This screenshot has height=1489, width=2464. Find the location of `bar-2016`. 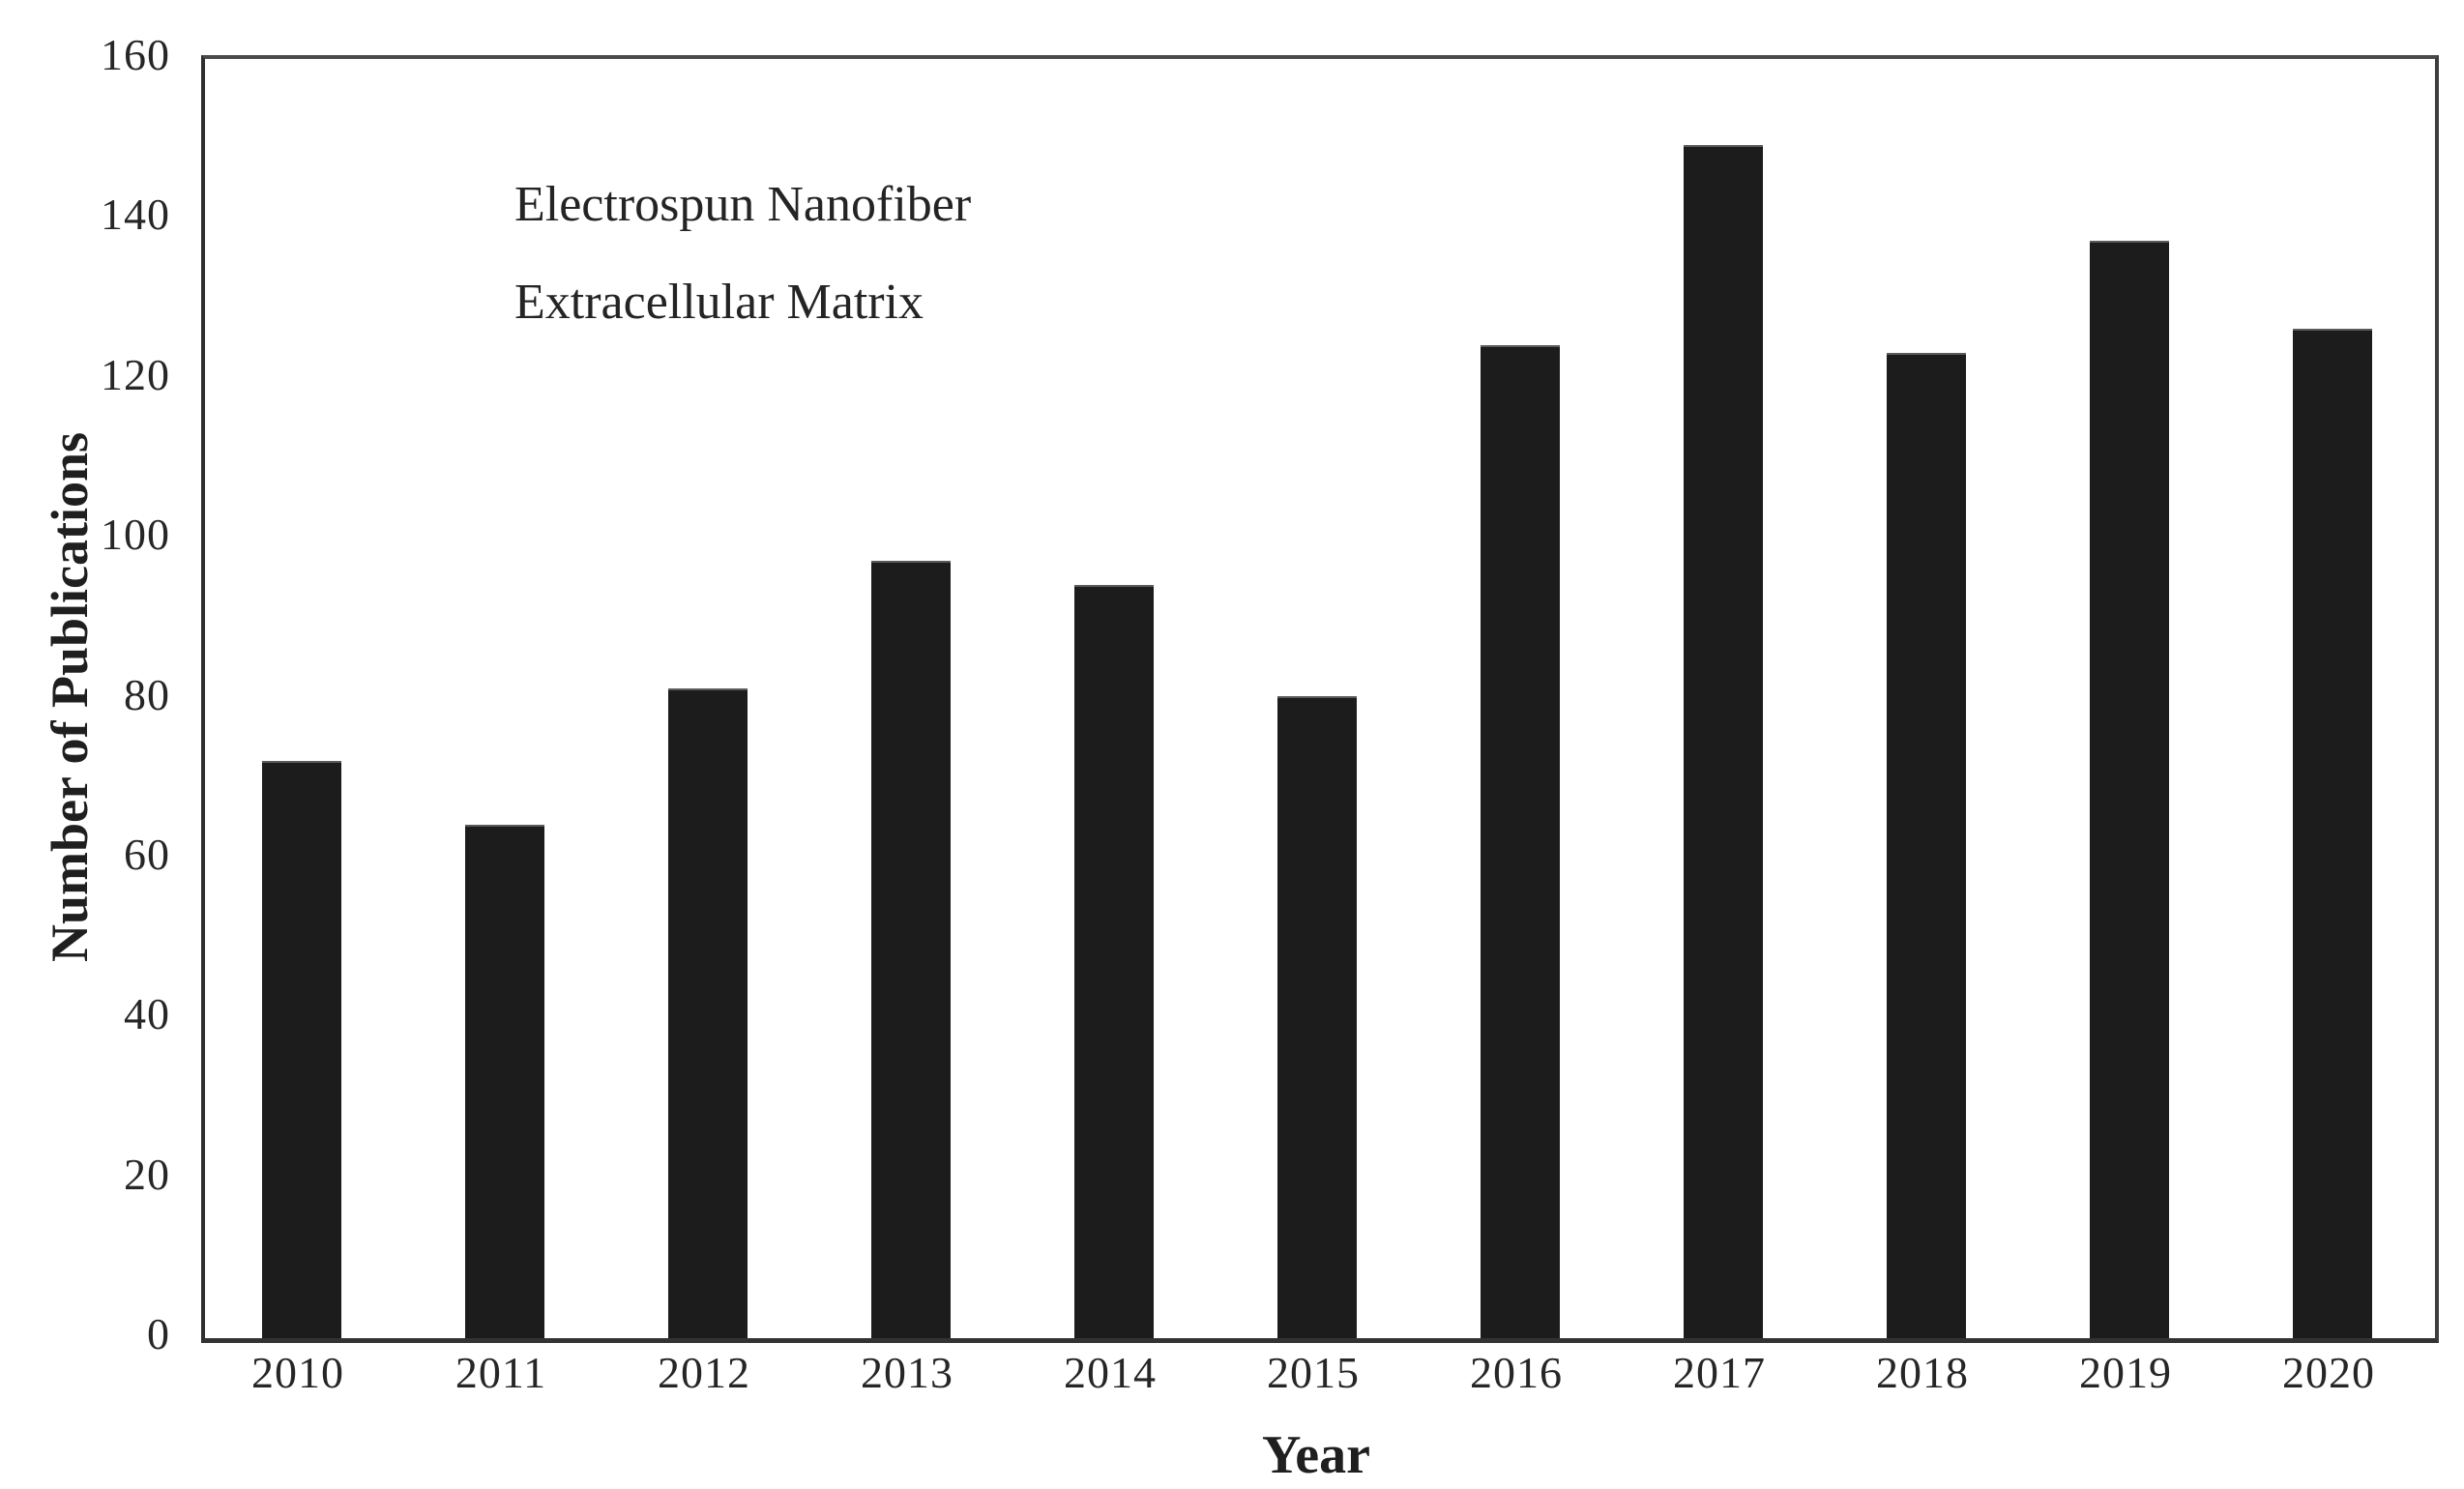

bar-2016 is located at coordinates (1521, 842).